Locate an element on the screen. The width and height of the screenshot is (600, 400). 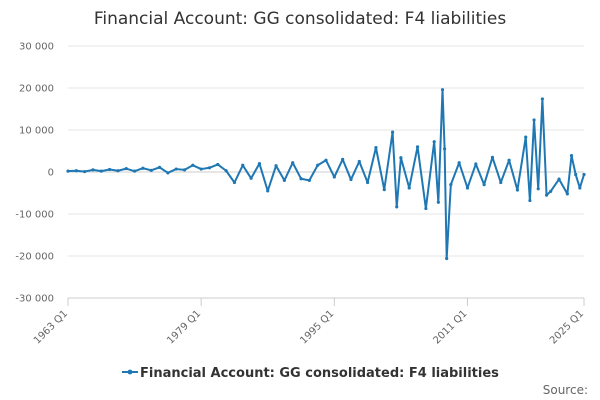
y-tick-label: -30 000 is located at coordinates (34, 299).